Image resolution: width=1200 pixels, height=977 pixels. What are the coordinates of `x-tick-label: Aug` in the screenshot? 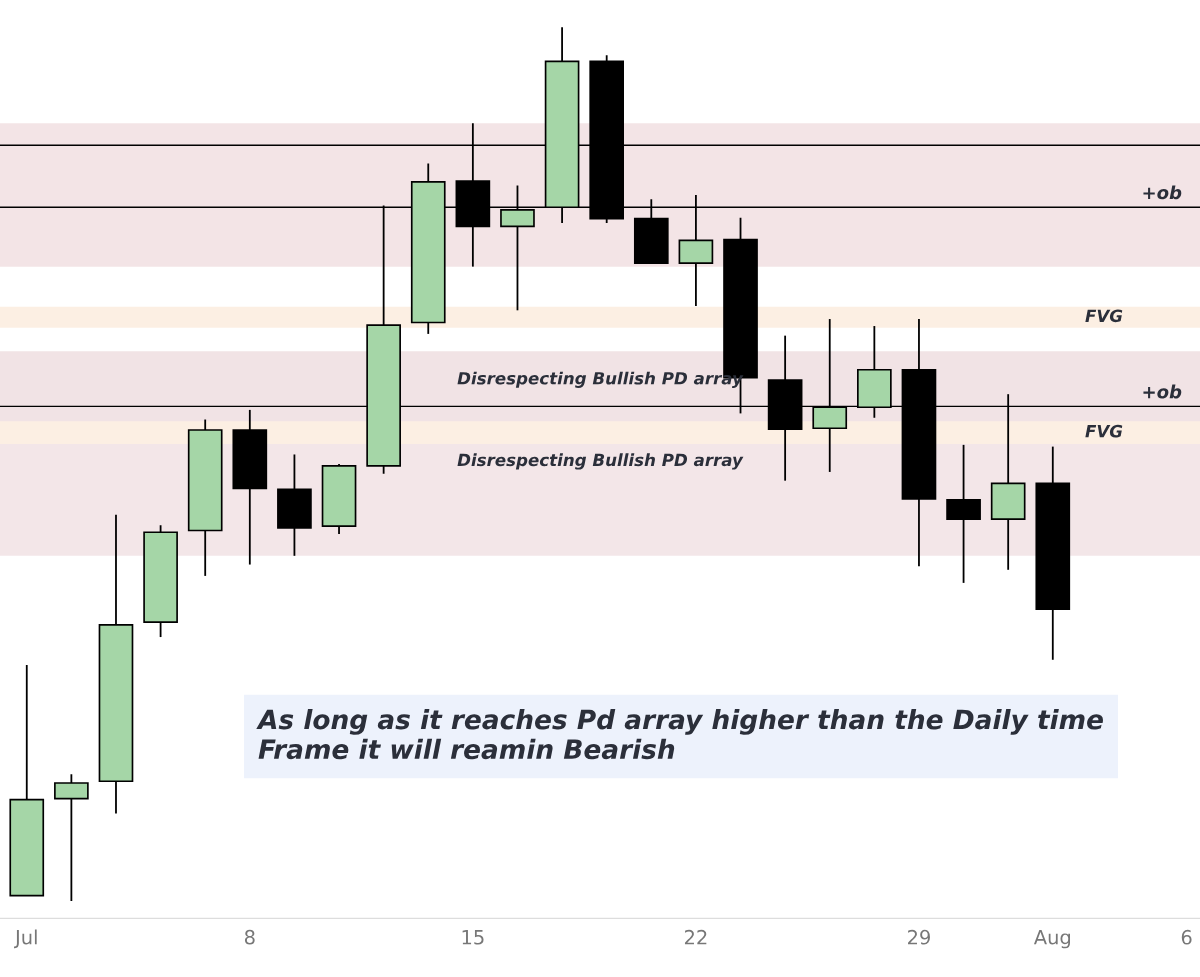 It's located at (1052, 939).